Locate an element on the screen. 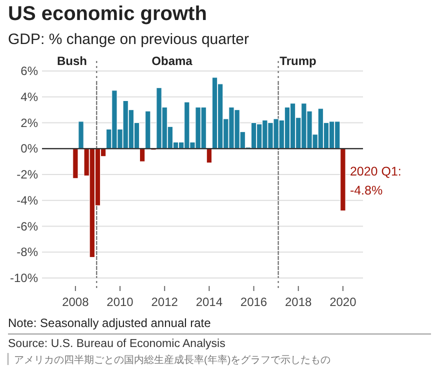 This screenshot has height=370, width=439. y-tick-label: -10% is located at coordinates (24, 278).